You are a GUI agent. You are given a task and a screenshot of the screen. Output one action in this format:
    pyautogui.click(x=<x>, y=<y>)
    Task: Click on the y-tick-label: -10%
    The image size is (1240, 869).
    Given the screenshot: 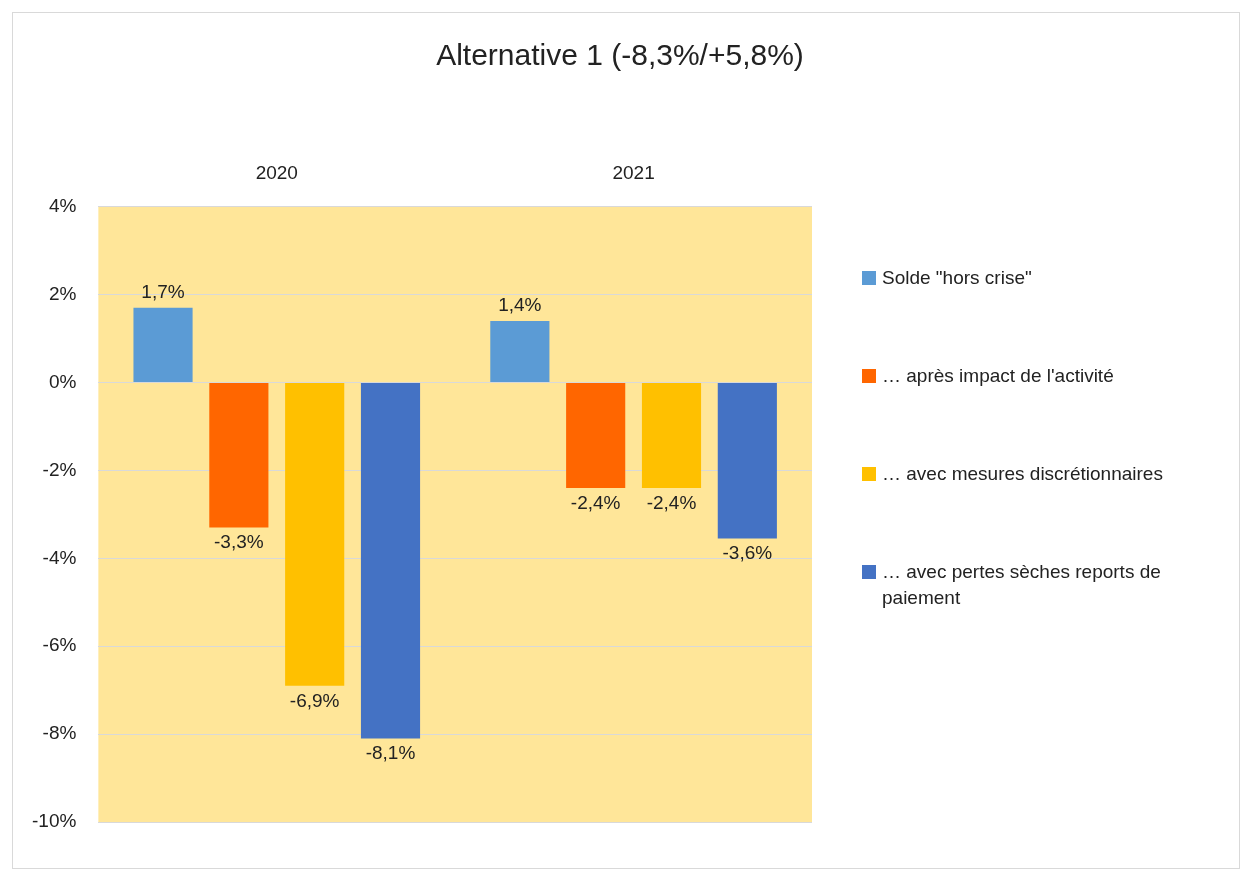 What is the action you would take?
    pyautogui.click(x=54, y=821)
    